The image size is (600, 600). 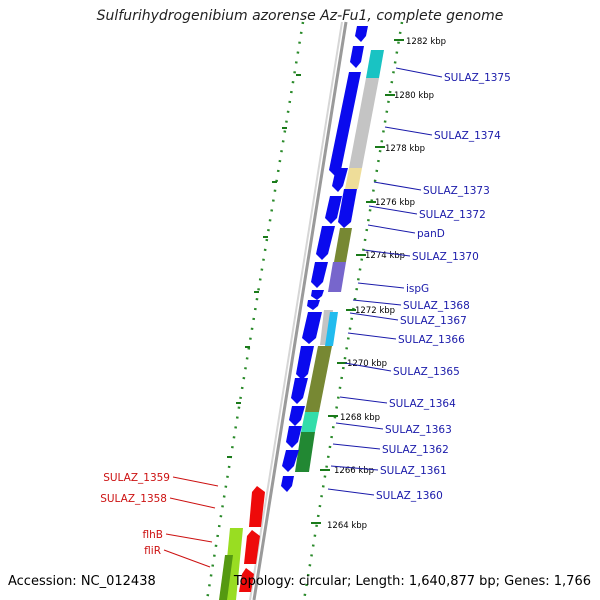 I want to click on gene-label-reverse: SULAZ_1358, so click(x=133, y=499).